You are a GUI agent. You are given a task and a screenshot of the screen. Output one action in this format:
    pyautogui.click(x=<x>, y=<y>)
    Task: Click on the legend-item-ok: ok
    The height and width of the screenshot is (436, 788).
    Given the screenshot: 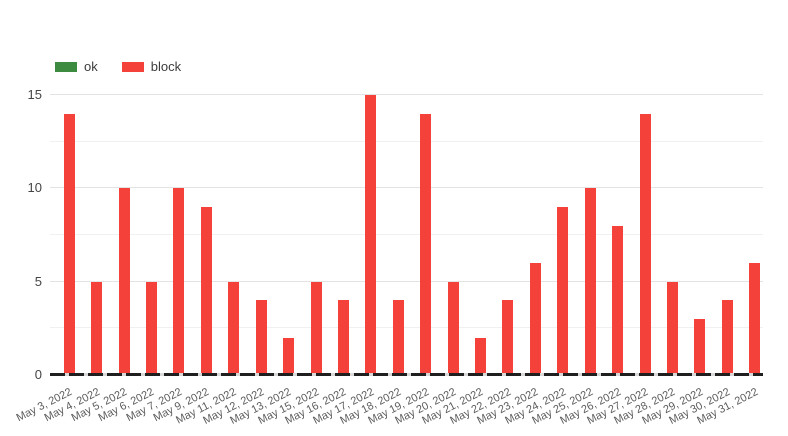 What is the action you would take?
    pyautogui.click(x=76, y=67)
    